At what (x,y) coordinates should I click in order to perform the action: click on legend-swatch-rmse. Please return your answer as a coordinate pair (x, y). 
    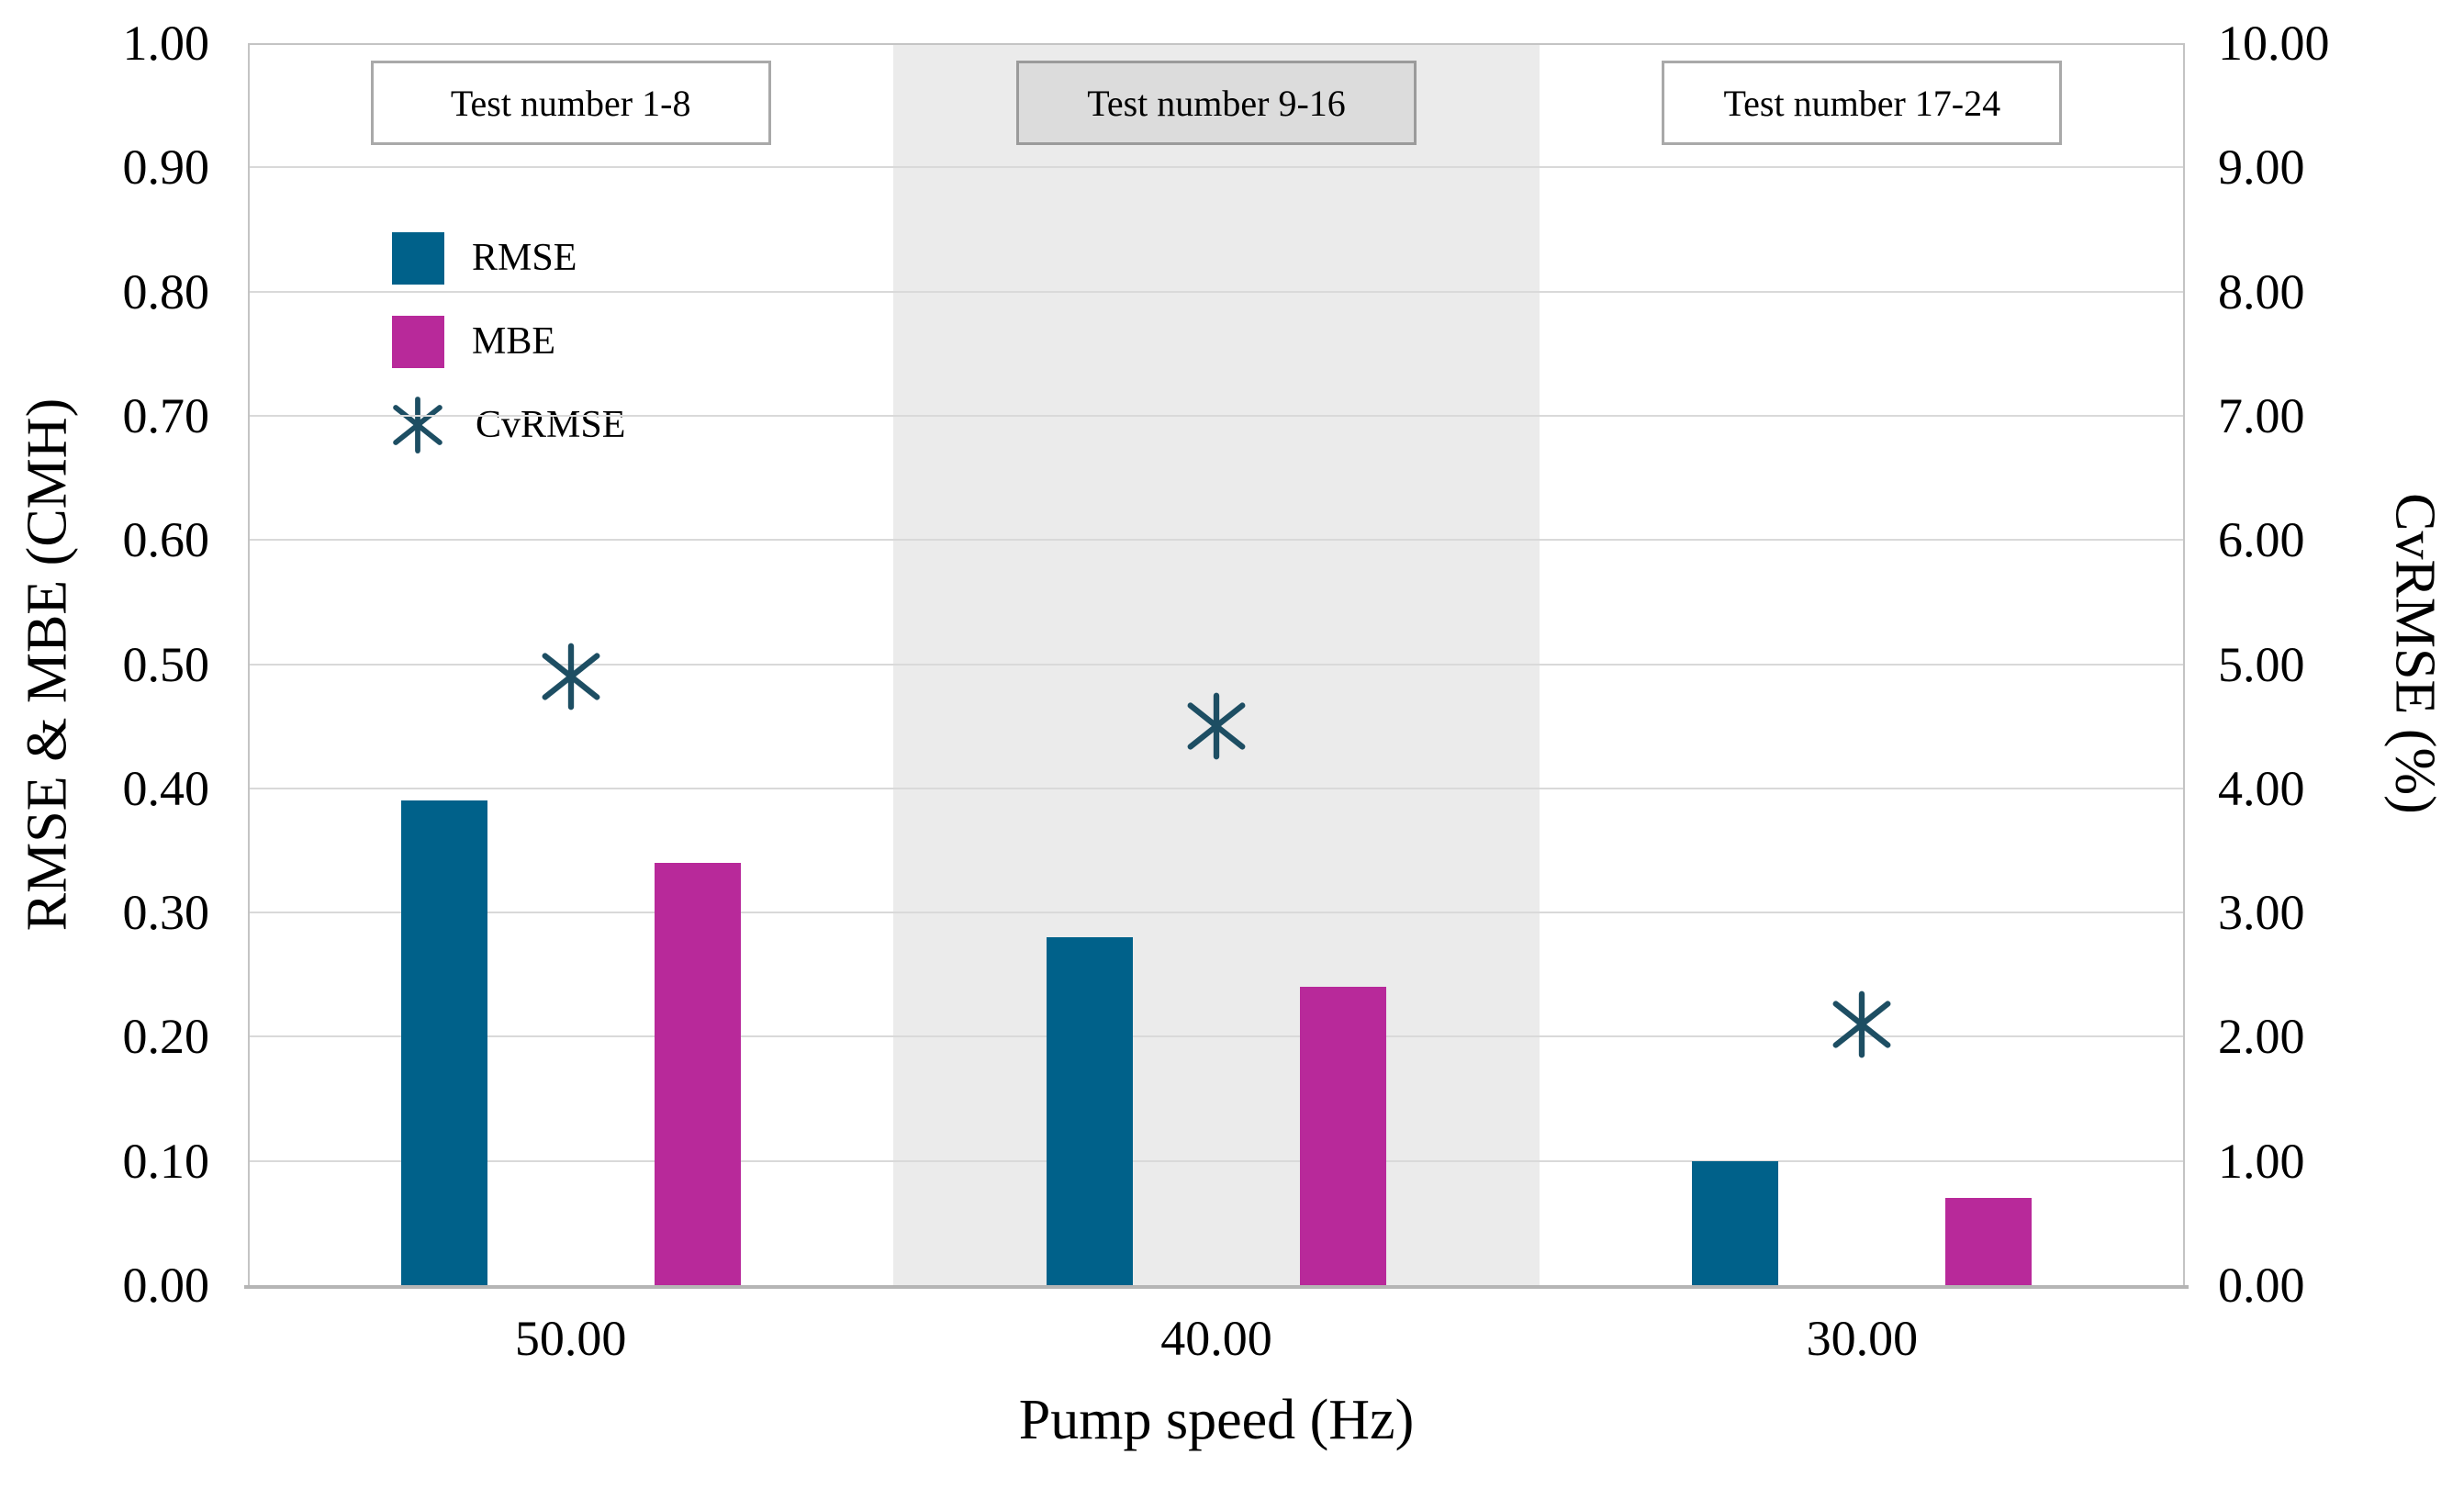
    Looking at the image, I should click on (418, 258).